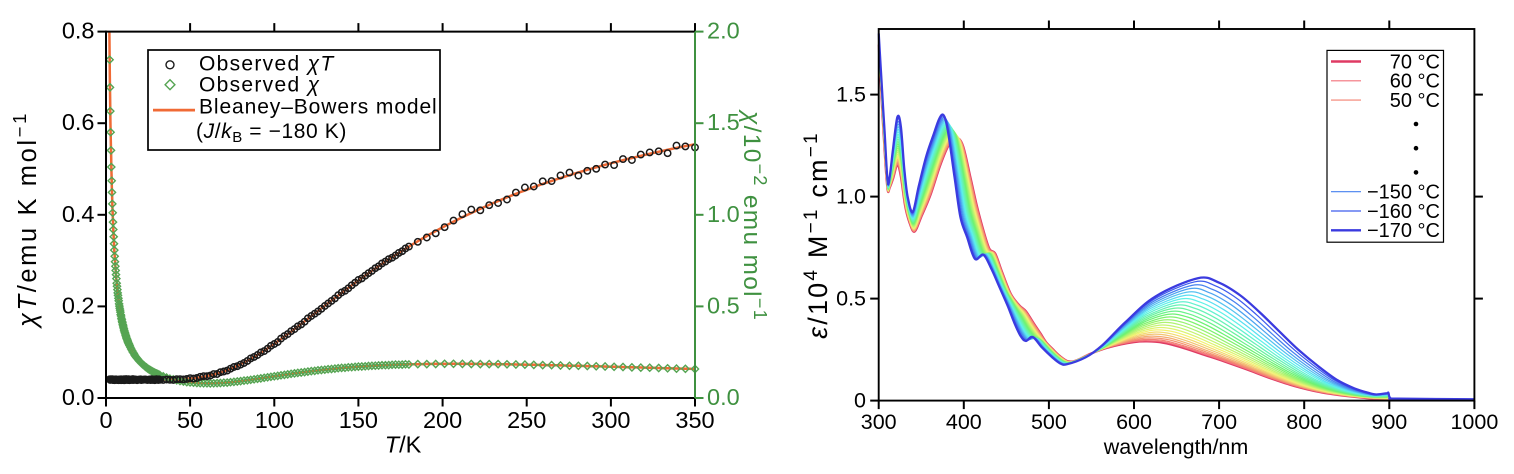  I want to click on svg-text: 200, so click(442, 420).